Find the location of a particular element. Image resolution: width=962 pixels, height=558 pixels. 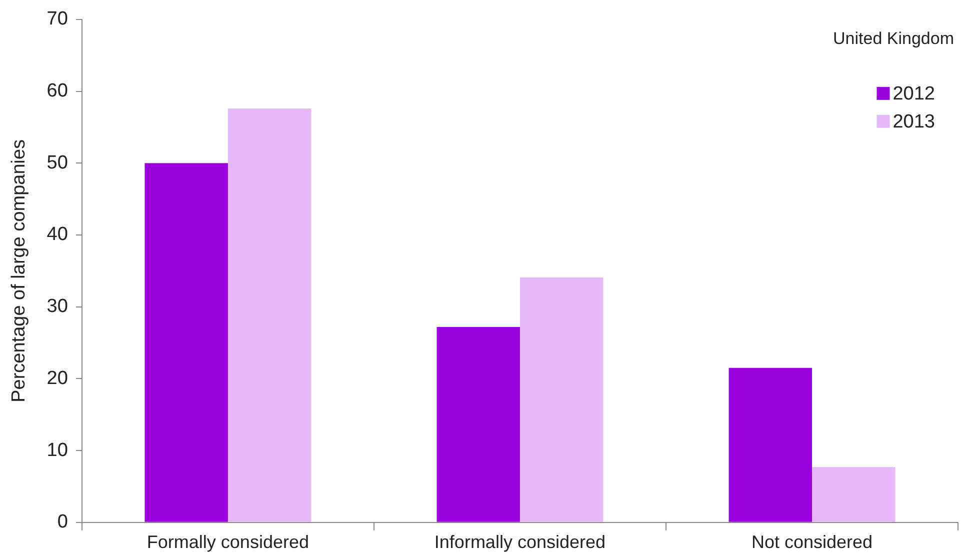

y-tick-label: 10 is located at coordinates (57, 450).